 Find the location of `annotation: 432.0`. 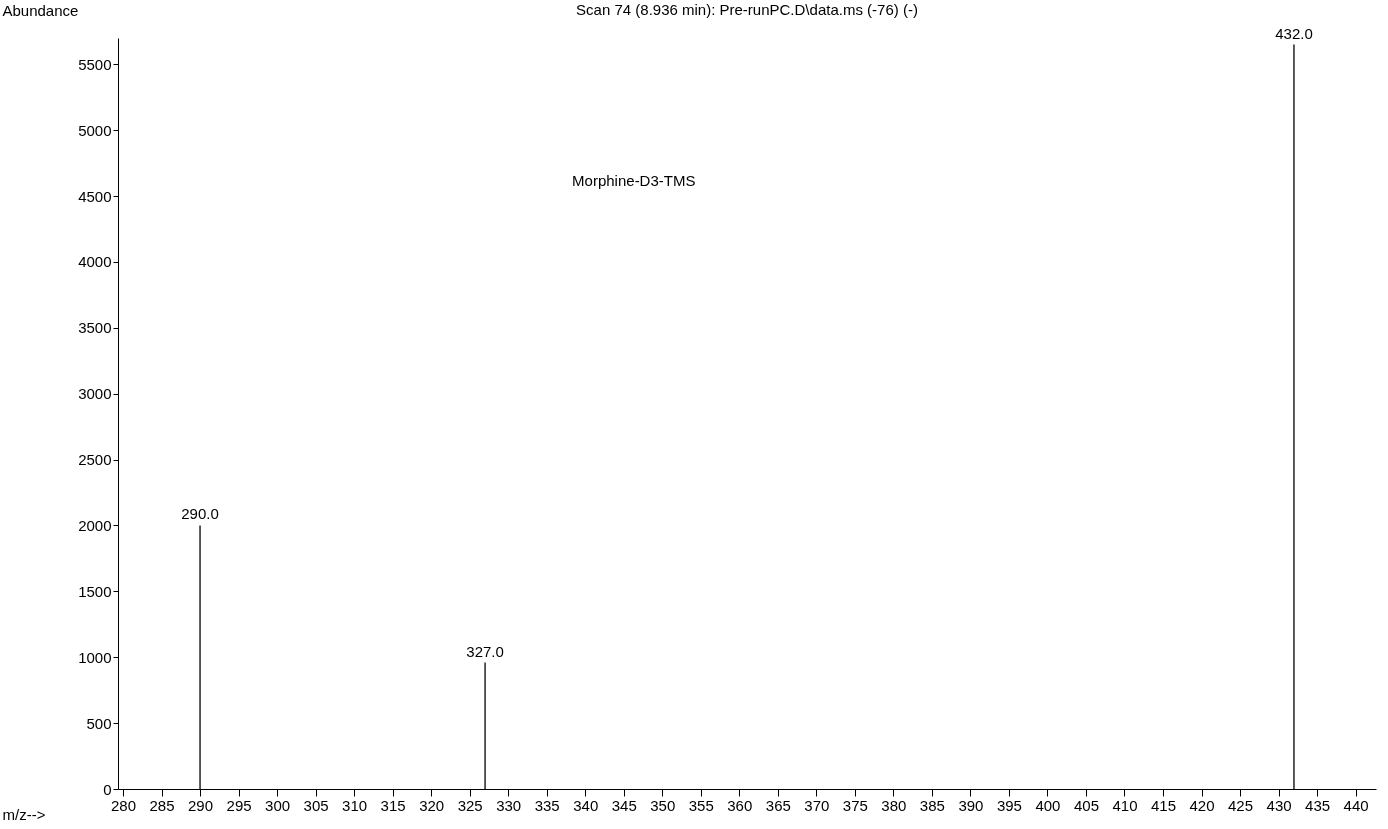

annotation: 432.0 is located at coordinates (1294, 33).